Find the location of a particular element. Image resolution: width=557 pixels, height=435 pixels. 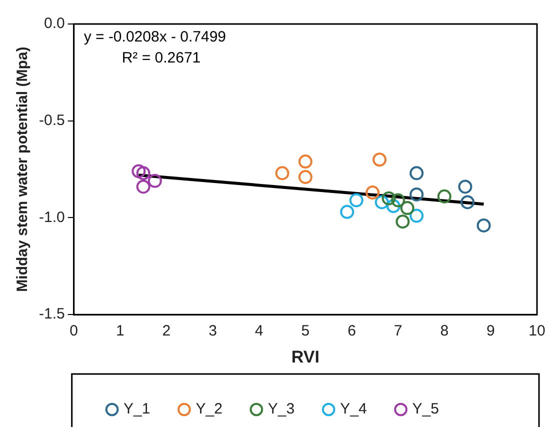

y-tick-label: -1.0 is located at coordinates (51, 217).